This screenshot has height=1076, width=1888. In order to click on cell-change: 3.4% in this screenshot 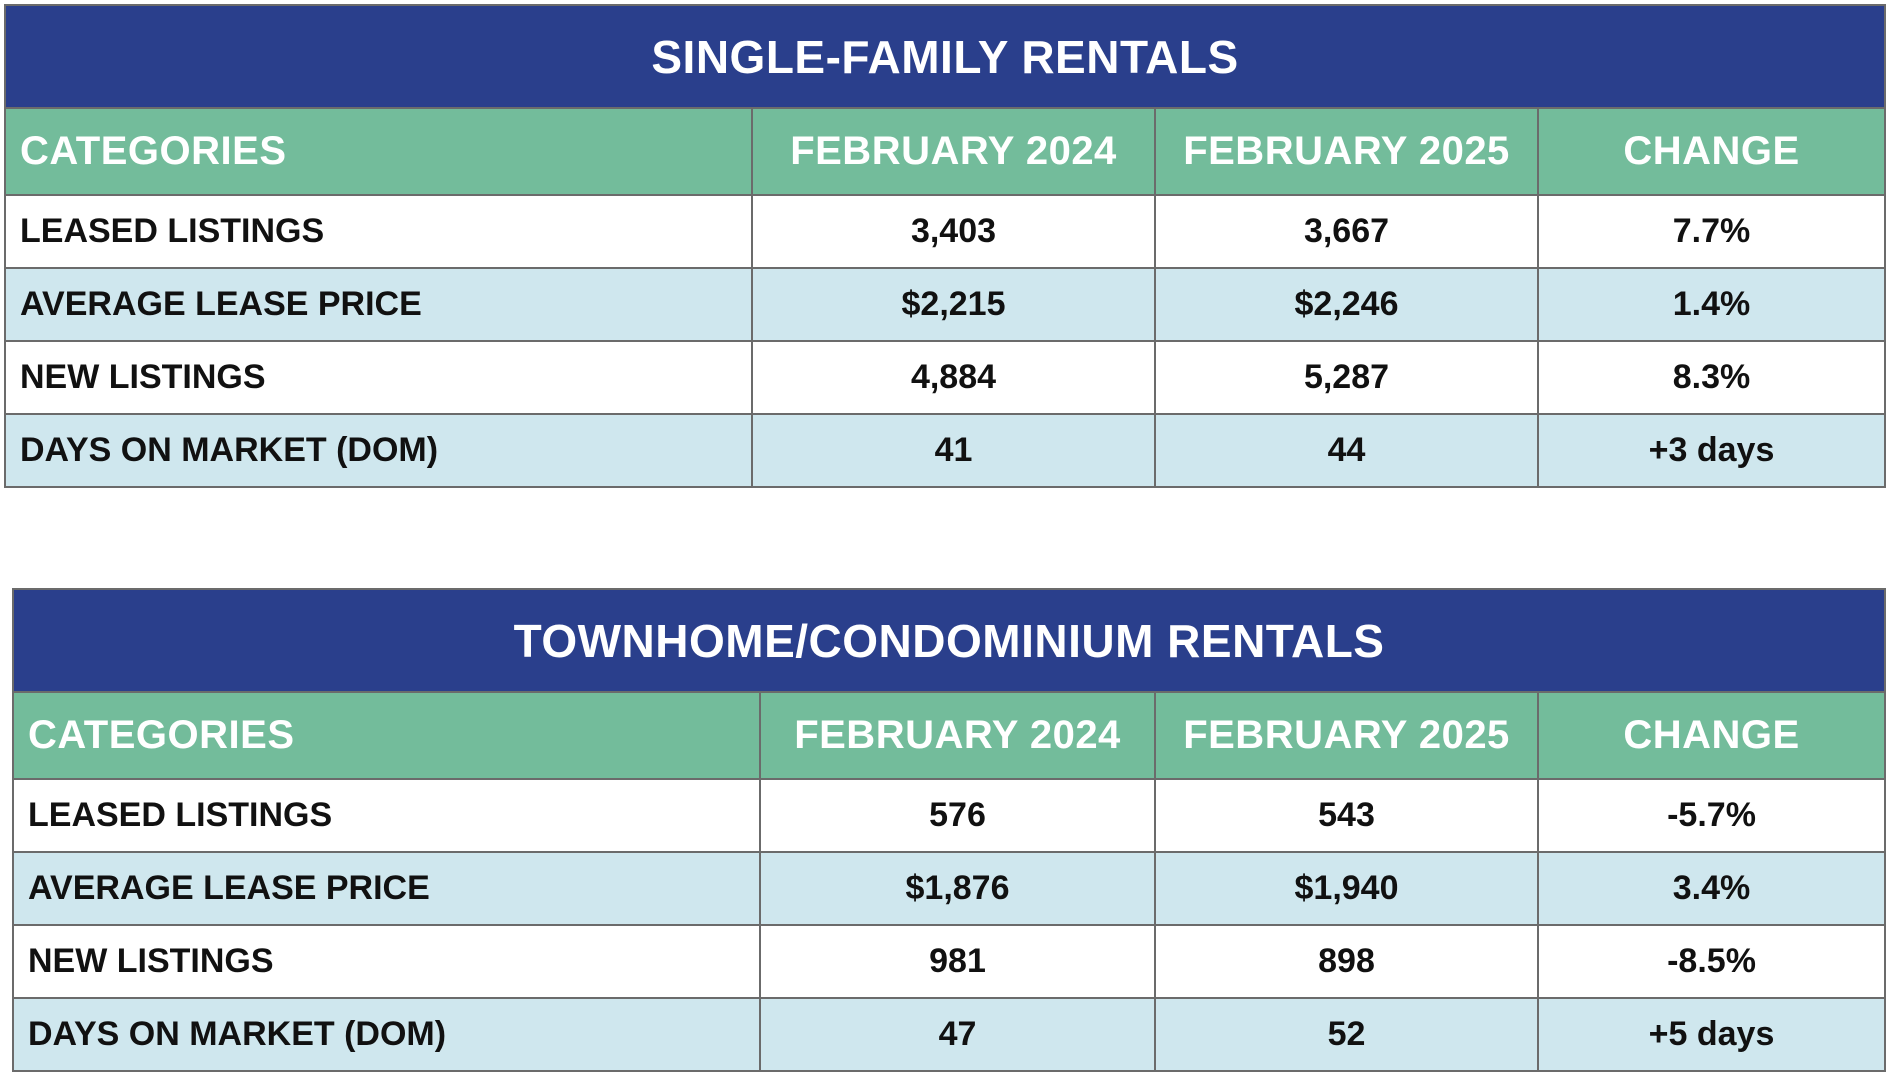, I will do `click(1711, 888)`.